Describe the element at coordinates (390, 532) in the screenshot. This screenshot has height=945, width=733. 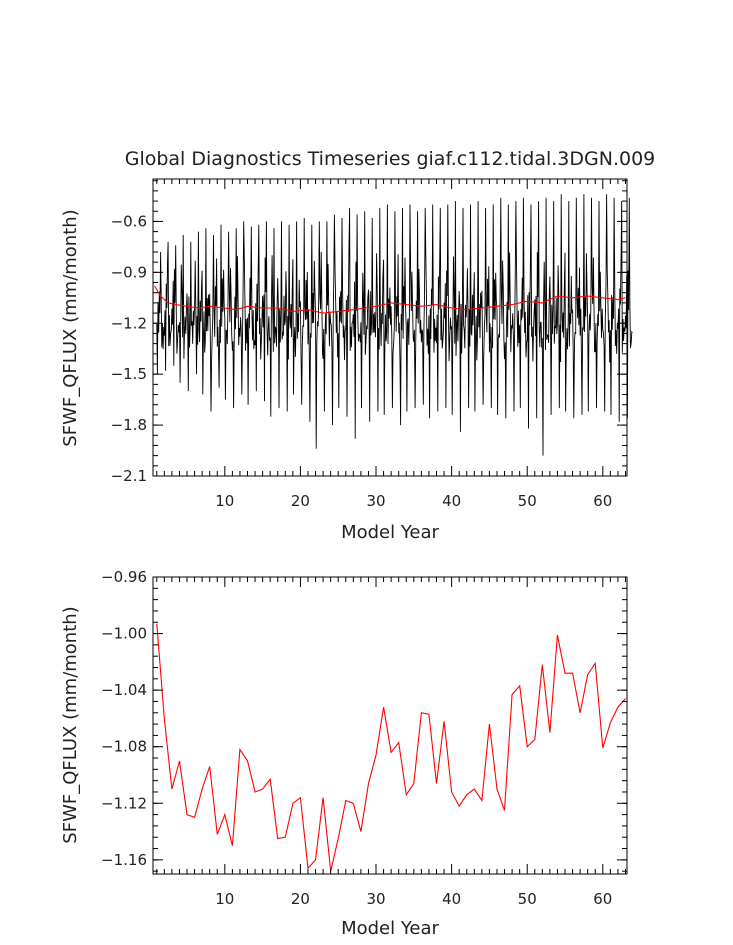
I see `top-x-axis-label: Model Year` at that location.